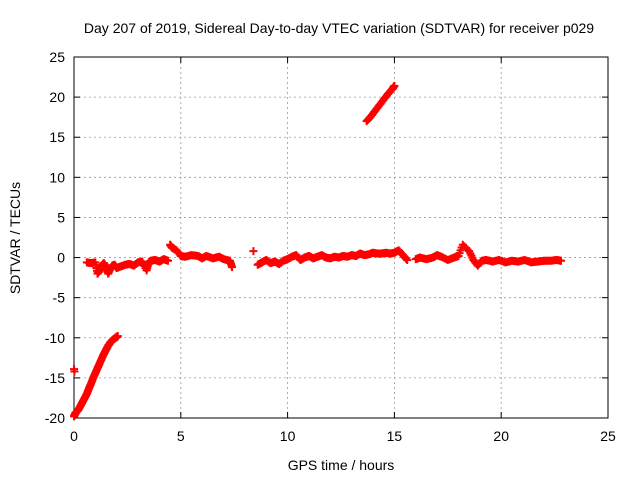 Image resolution: width=640 pixels, height=480 pixels. What do you see at coordinates (288, 436) in the screenshot?
I see `x-tick-label: 10` at bounding box center [288, 436].